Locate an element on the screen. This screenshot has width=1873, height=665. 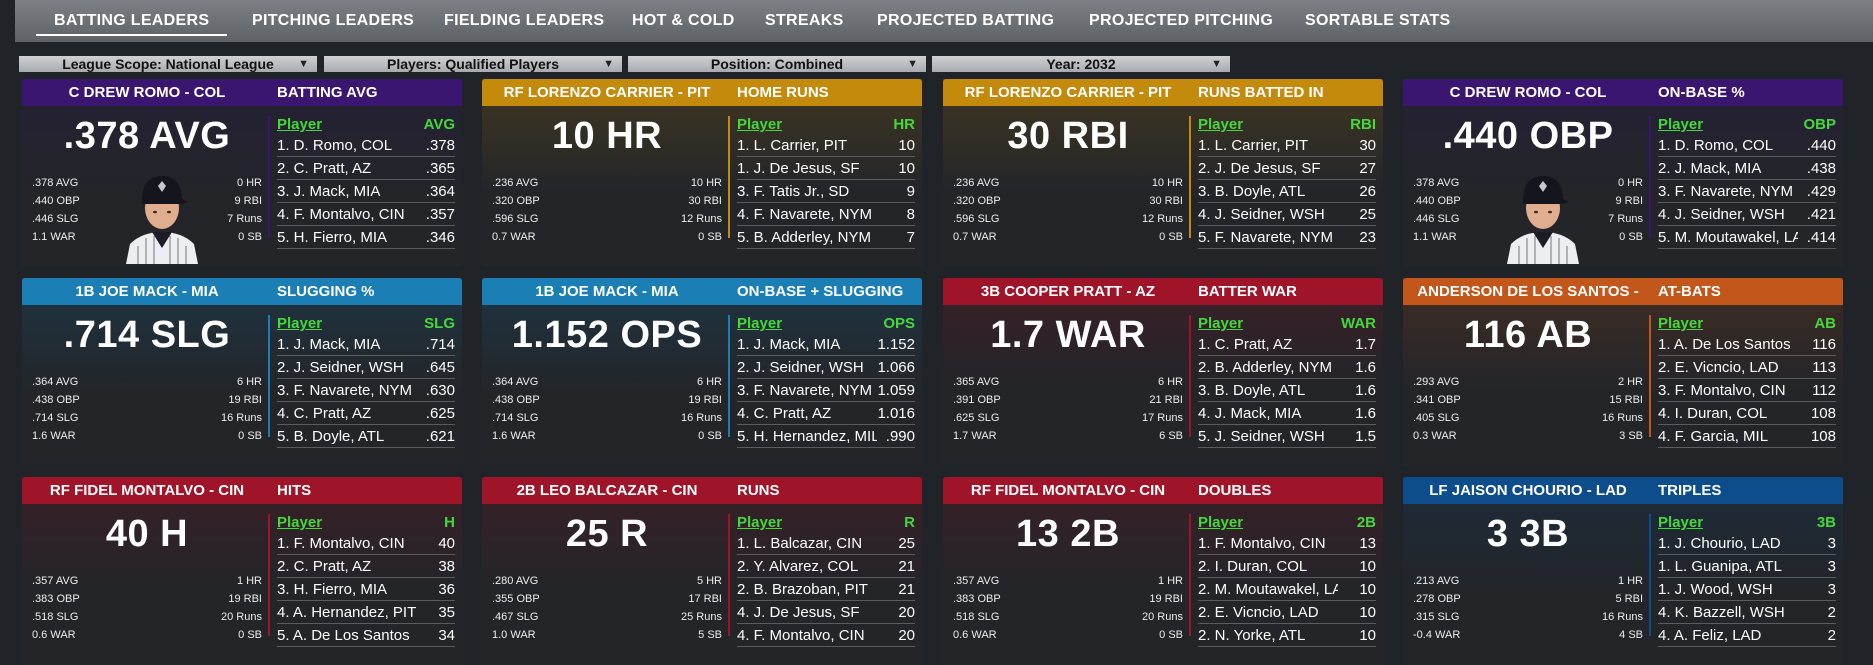
leaderboard-row: 2. I. Duran, COL 10 is located at coordinates (1287, 567).